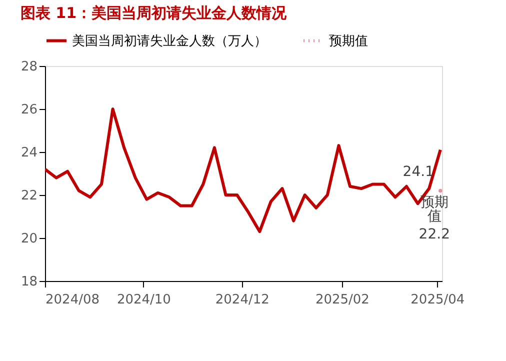 This screenshot has height=361, width=506. Describe the element at coordinates (29, 110) in the screenshot. I see `y-tick-label: 26` at that location.